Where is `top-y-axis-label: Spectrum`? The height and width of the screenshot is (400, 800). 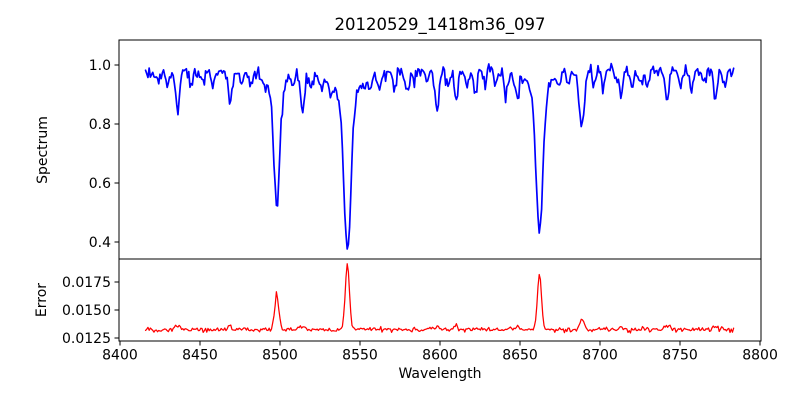 top-y-axis-label: Spectrum is located at coordinates (43, 150).